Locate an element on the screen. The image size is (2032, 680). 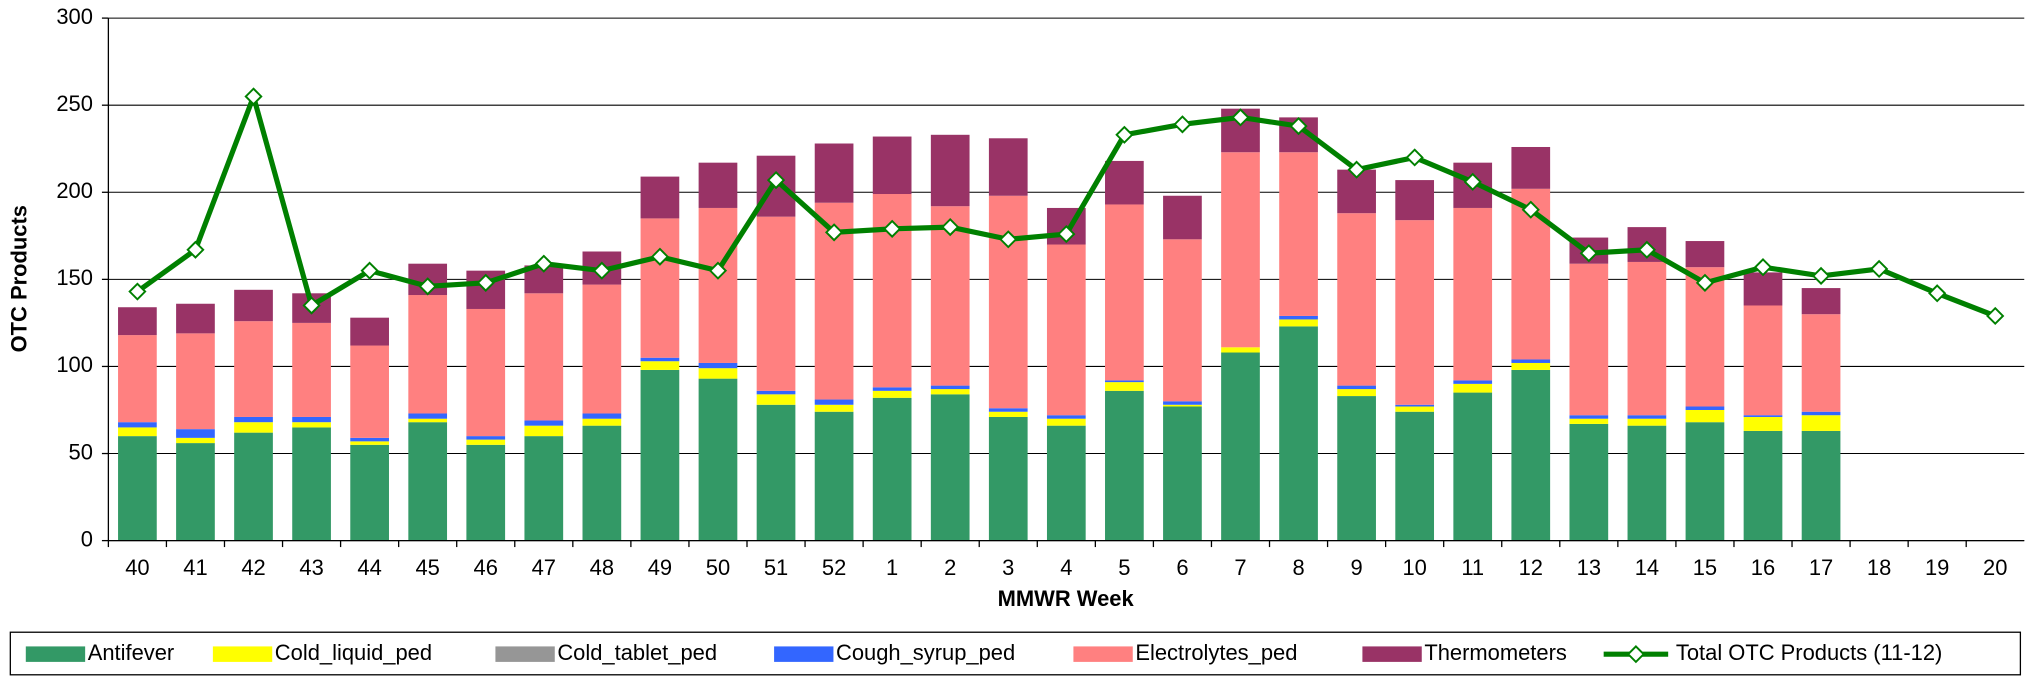
y-tick-label: 50 is located at coordinates (81, 451).